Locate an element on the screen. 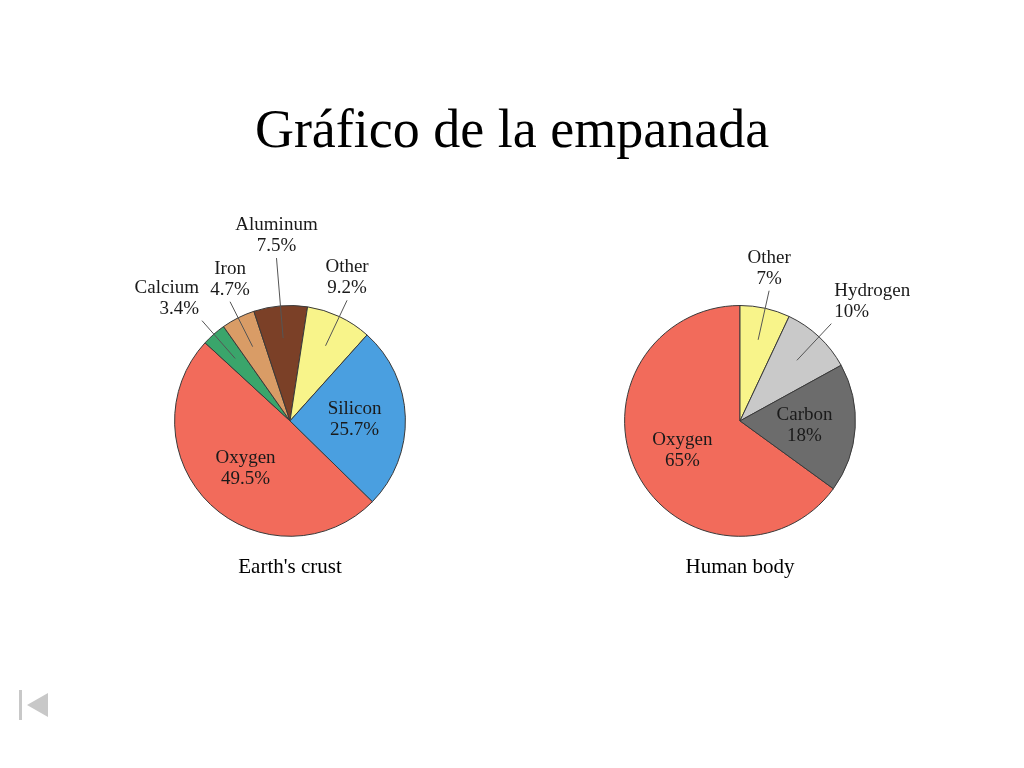  data-label: 25.7% is located at coordinates (355, 428).